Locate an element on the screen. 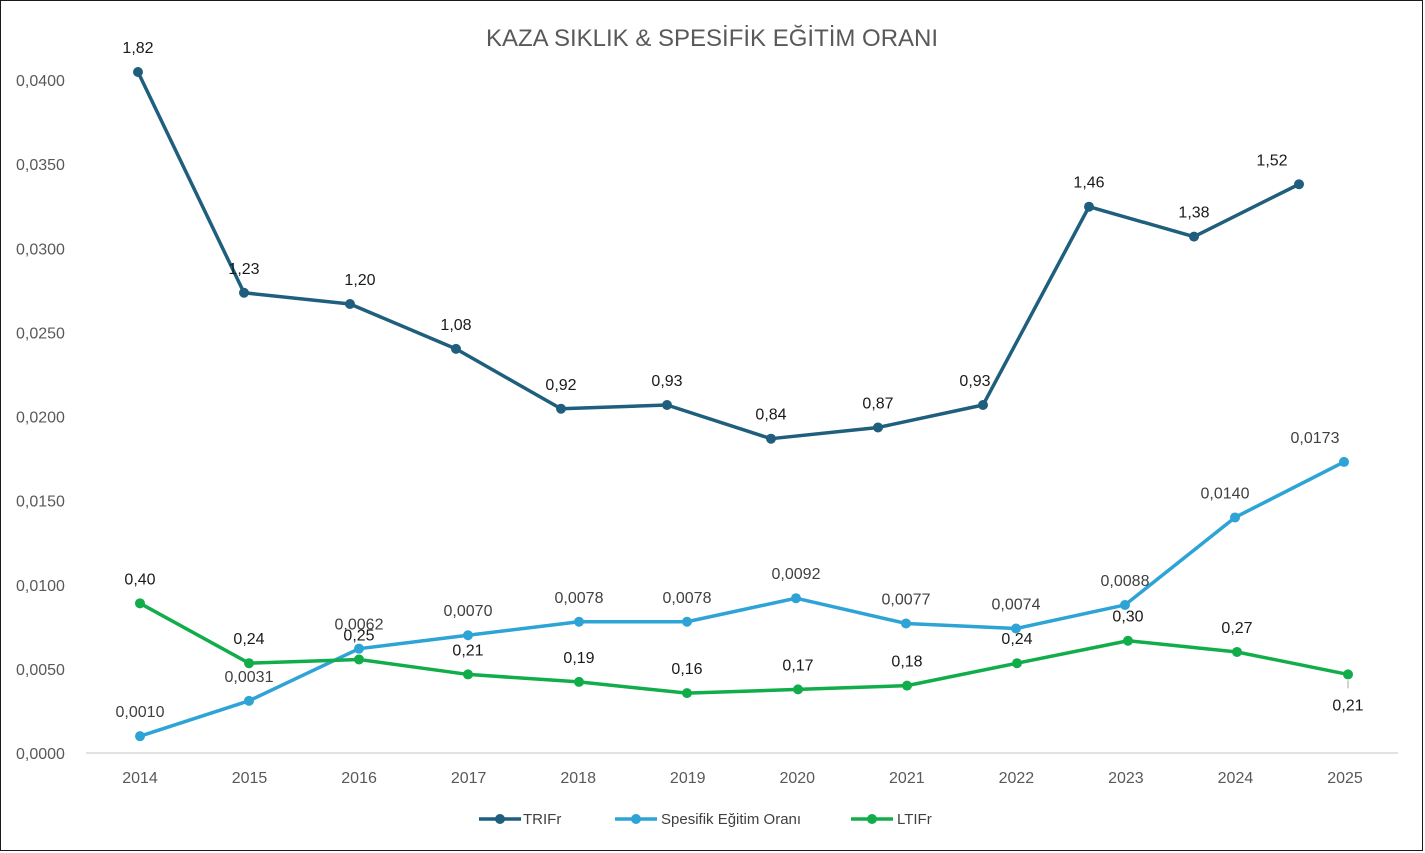  x-tick-label: 2024 is located at coordinates (1236, 778).